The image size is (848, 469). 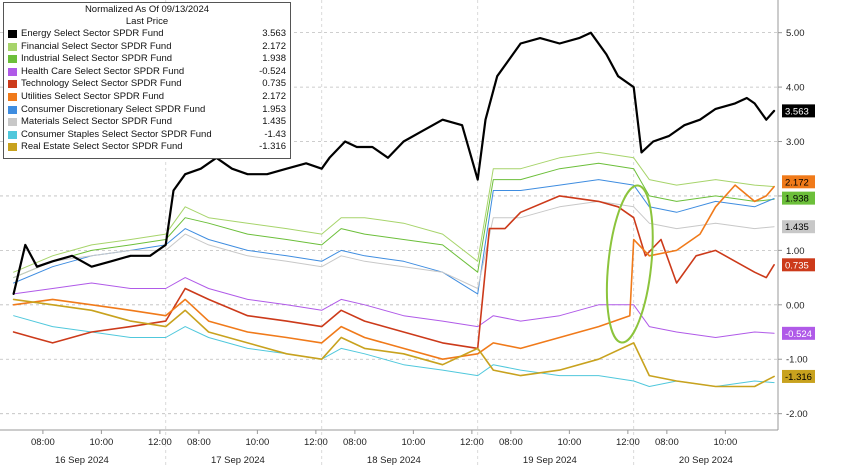 I want to click on legend-entry: Financial Select Sector SPDR Fund 2.172, so click(x=147, y=47).